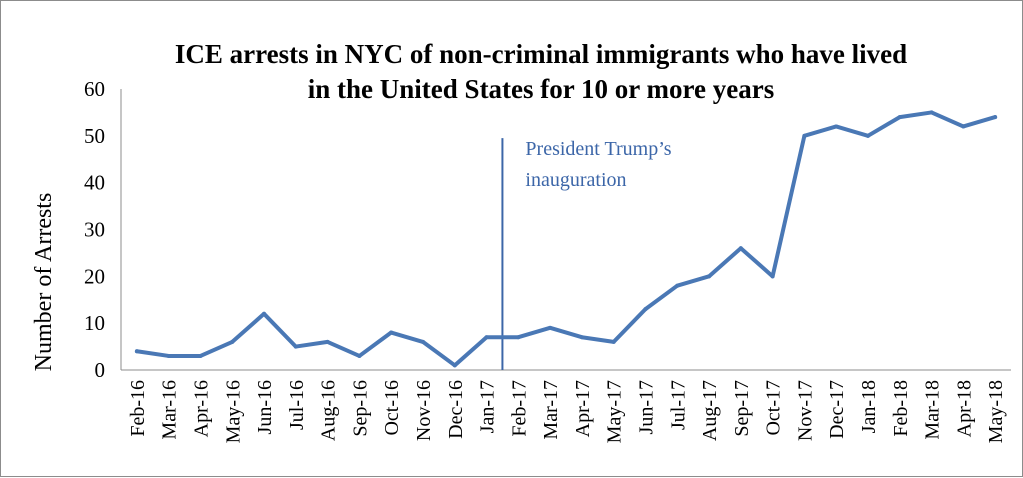 Image resolution: width=1023 pixels, height=478 pixels. Describe the element at coordinates (678, 405) in the screenshot. I see `x-tick-label: Jul-17` at that location.